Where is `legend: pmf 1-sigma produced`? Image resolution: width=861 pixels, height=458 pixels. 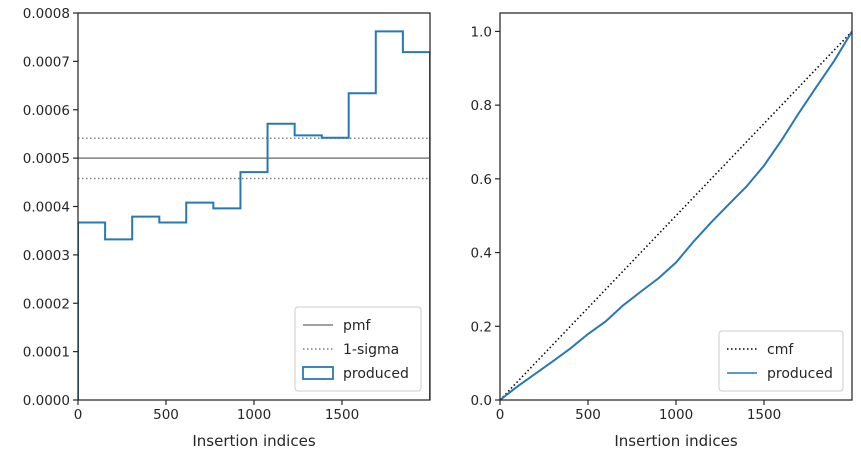 legend: pmf 1-sigma produced is located at coordinates (358, 349).